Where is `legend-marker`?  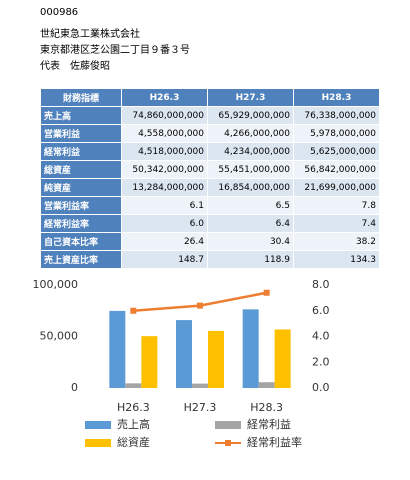 legend-marker is located at coordinates (228, 443).